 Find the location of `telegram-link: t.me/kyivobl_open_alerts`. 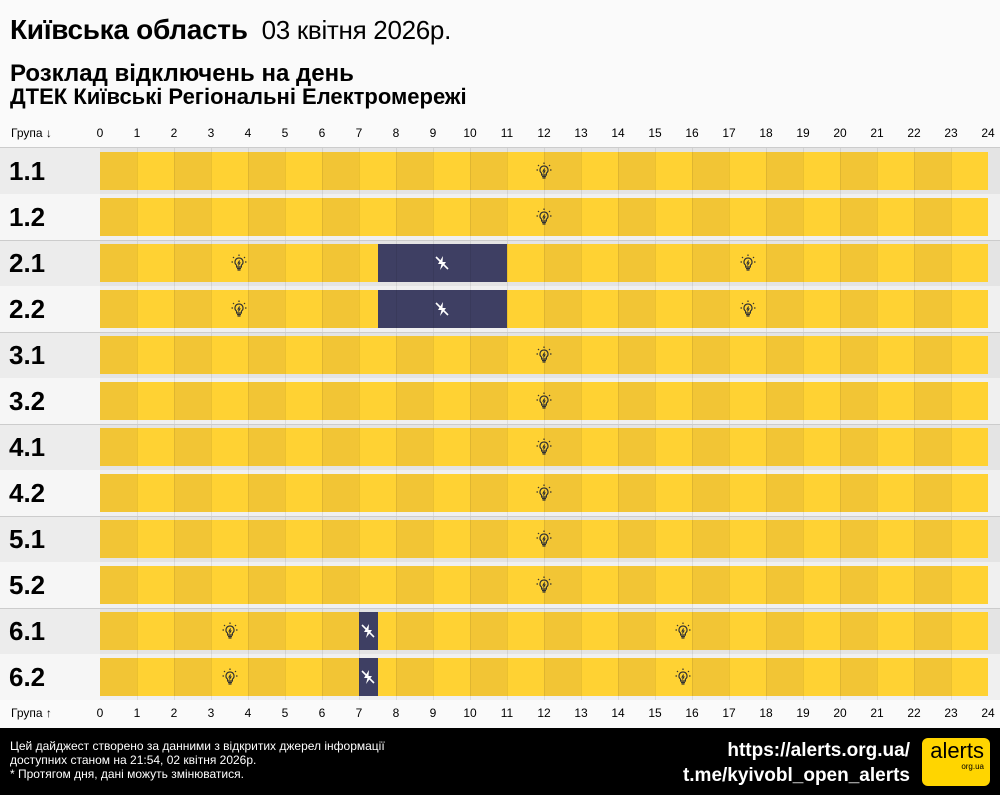

telegram-link: t.me/kyivobl_open_alerts is located at coordinates (796, 775).